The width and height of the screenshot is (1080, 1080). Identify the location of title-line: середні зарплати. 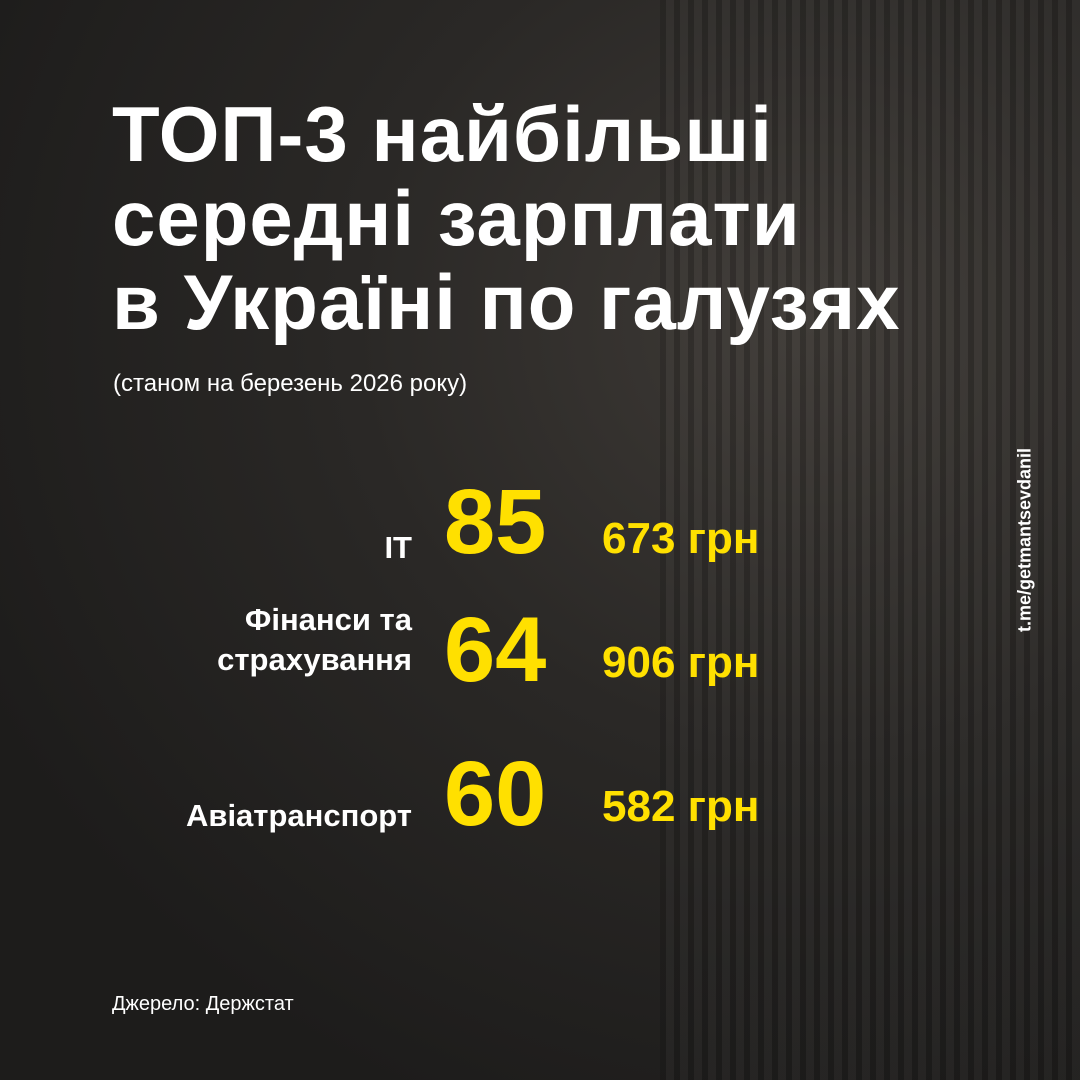
(456, 218).